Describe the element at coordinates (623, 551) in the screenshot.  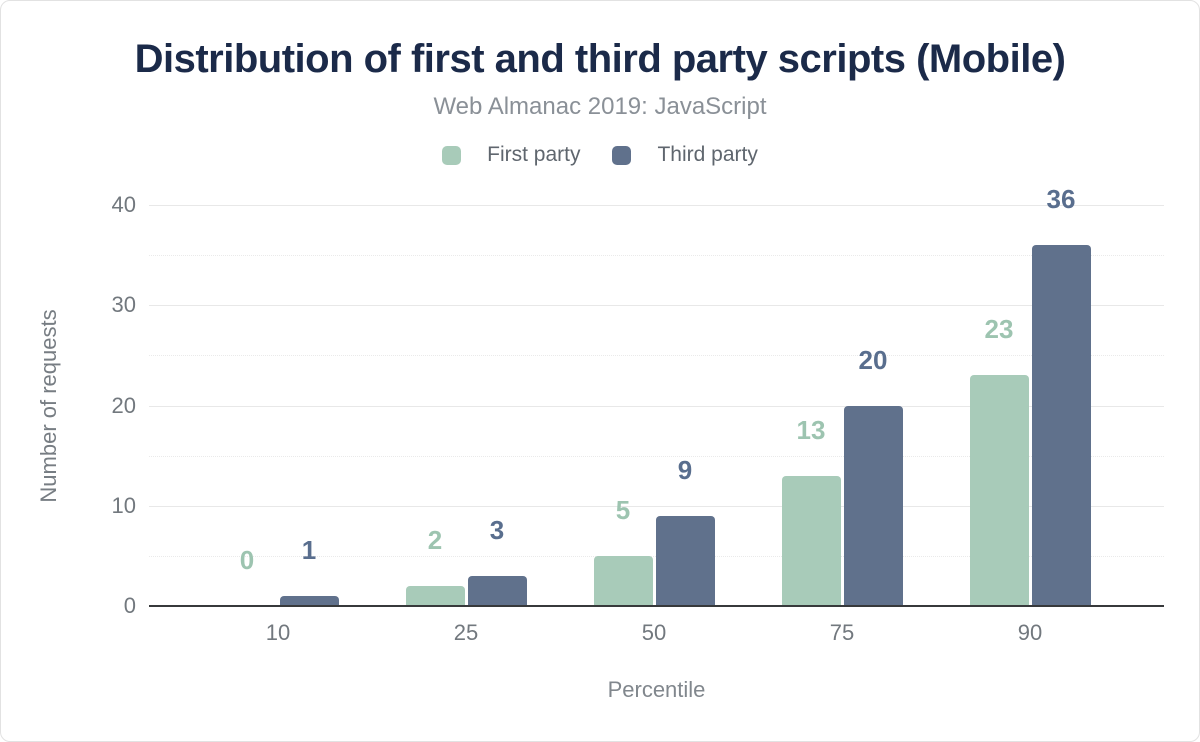
I see `bar-first-party-p50: 5` at that location.